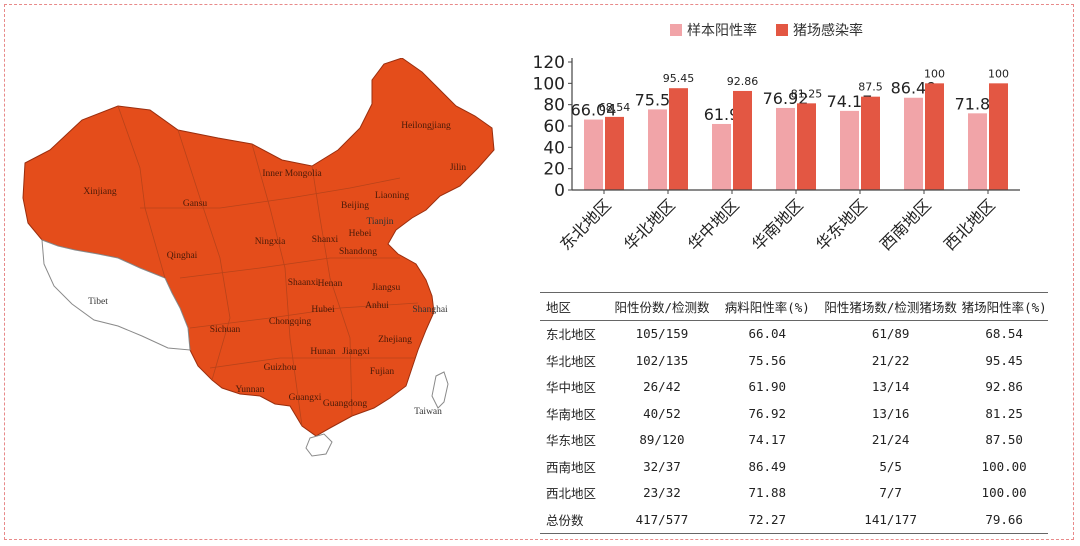 The height and width of the screenshot is (546, 1080). Describe the element at coordinates (290, 322) in the screenshot. I see `map-label: Chongqing` at that location.